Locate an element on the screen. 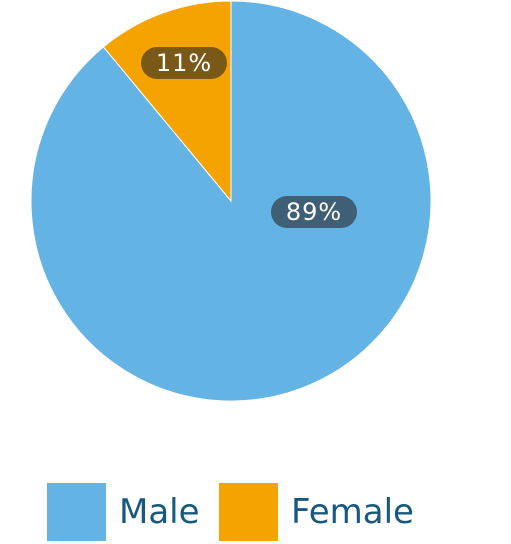 The width and height of the screenshot is (511, 544). legend-label: Male is located at coordinates (159, 512).